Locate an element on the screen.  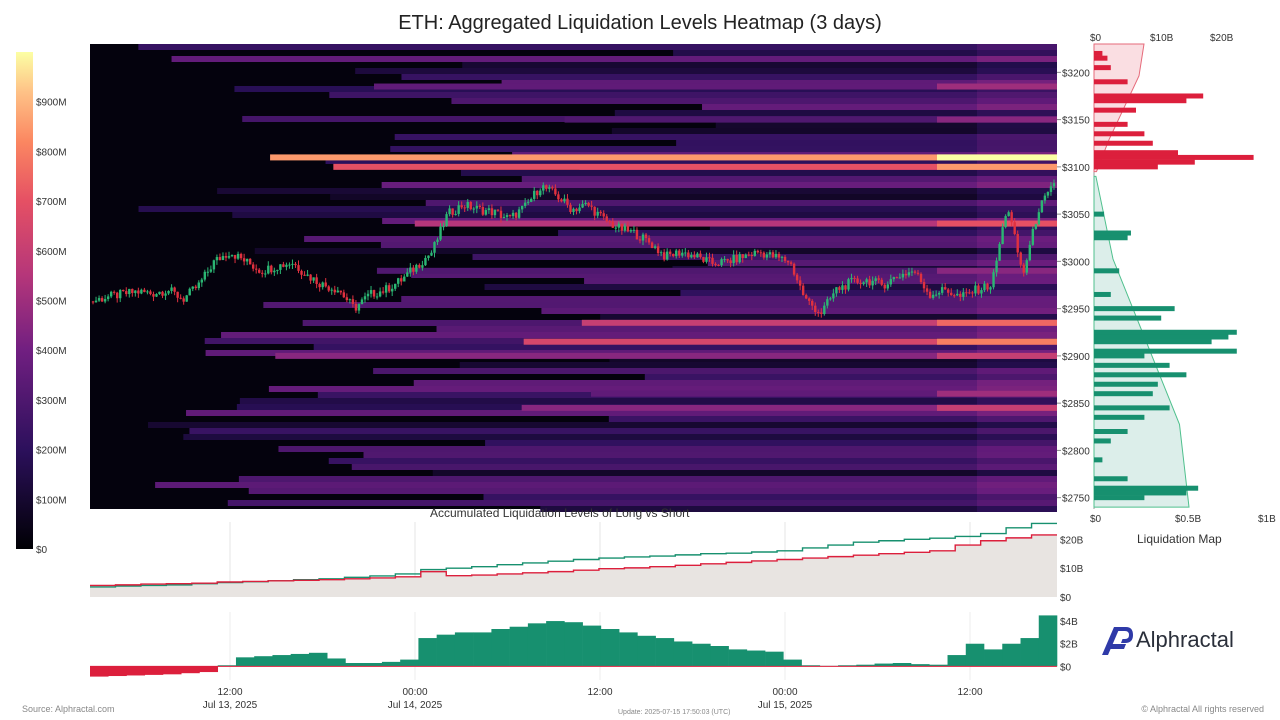
source-credit: Source: Alphractal.com is located at coordinates (68, 709).